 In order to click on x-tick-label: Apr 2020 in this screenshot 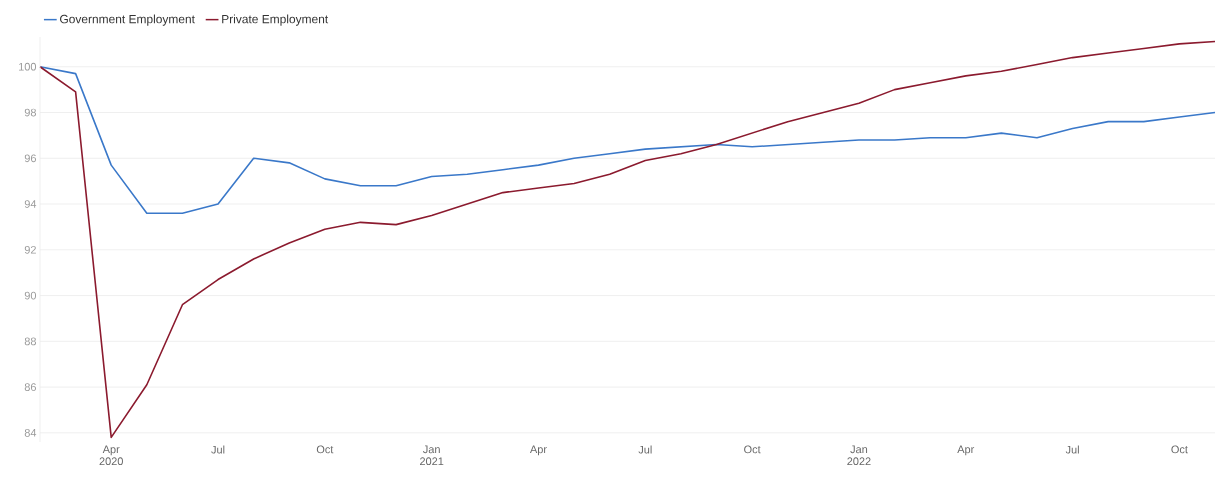, I will do `click(111, 455)`.